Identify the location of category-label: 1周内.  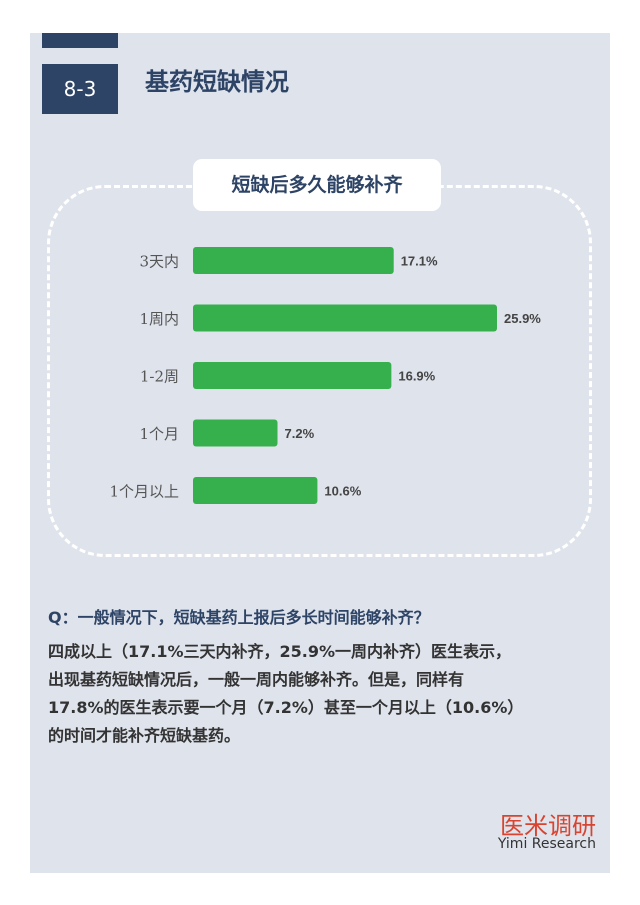
(159, 319).